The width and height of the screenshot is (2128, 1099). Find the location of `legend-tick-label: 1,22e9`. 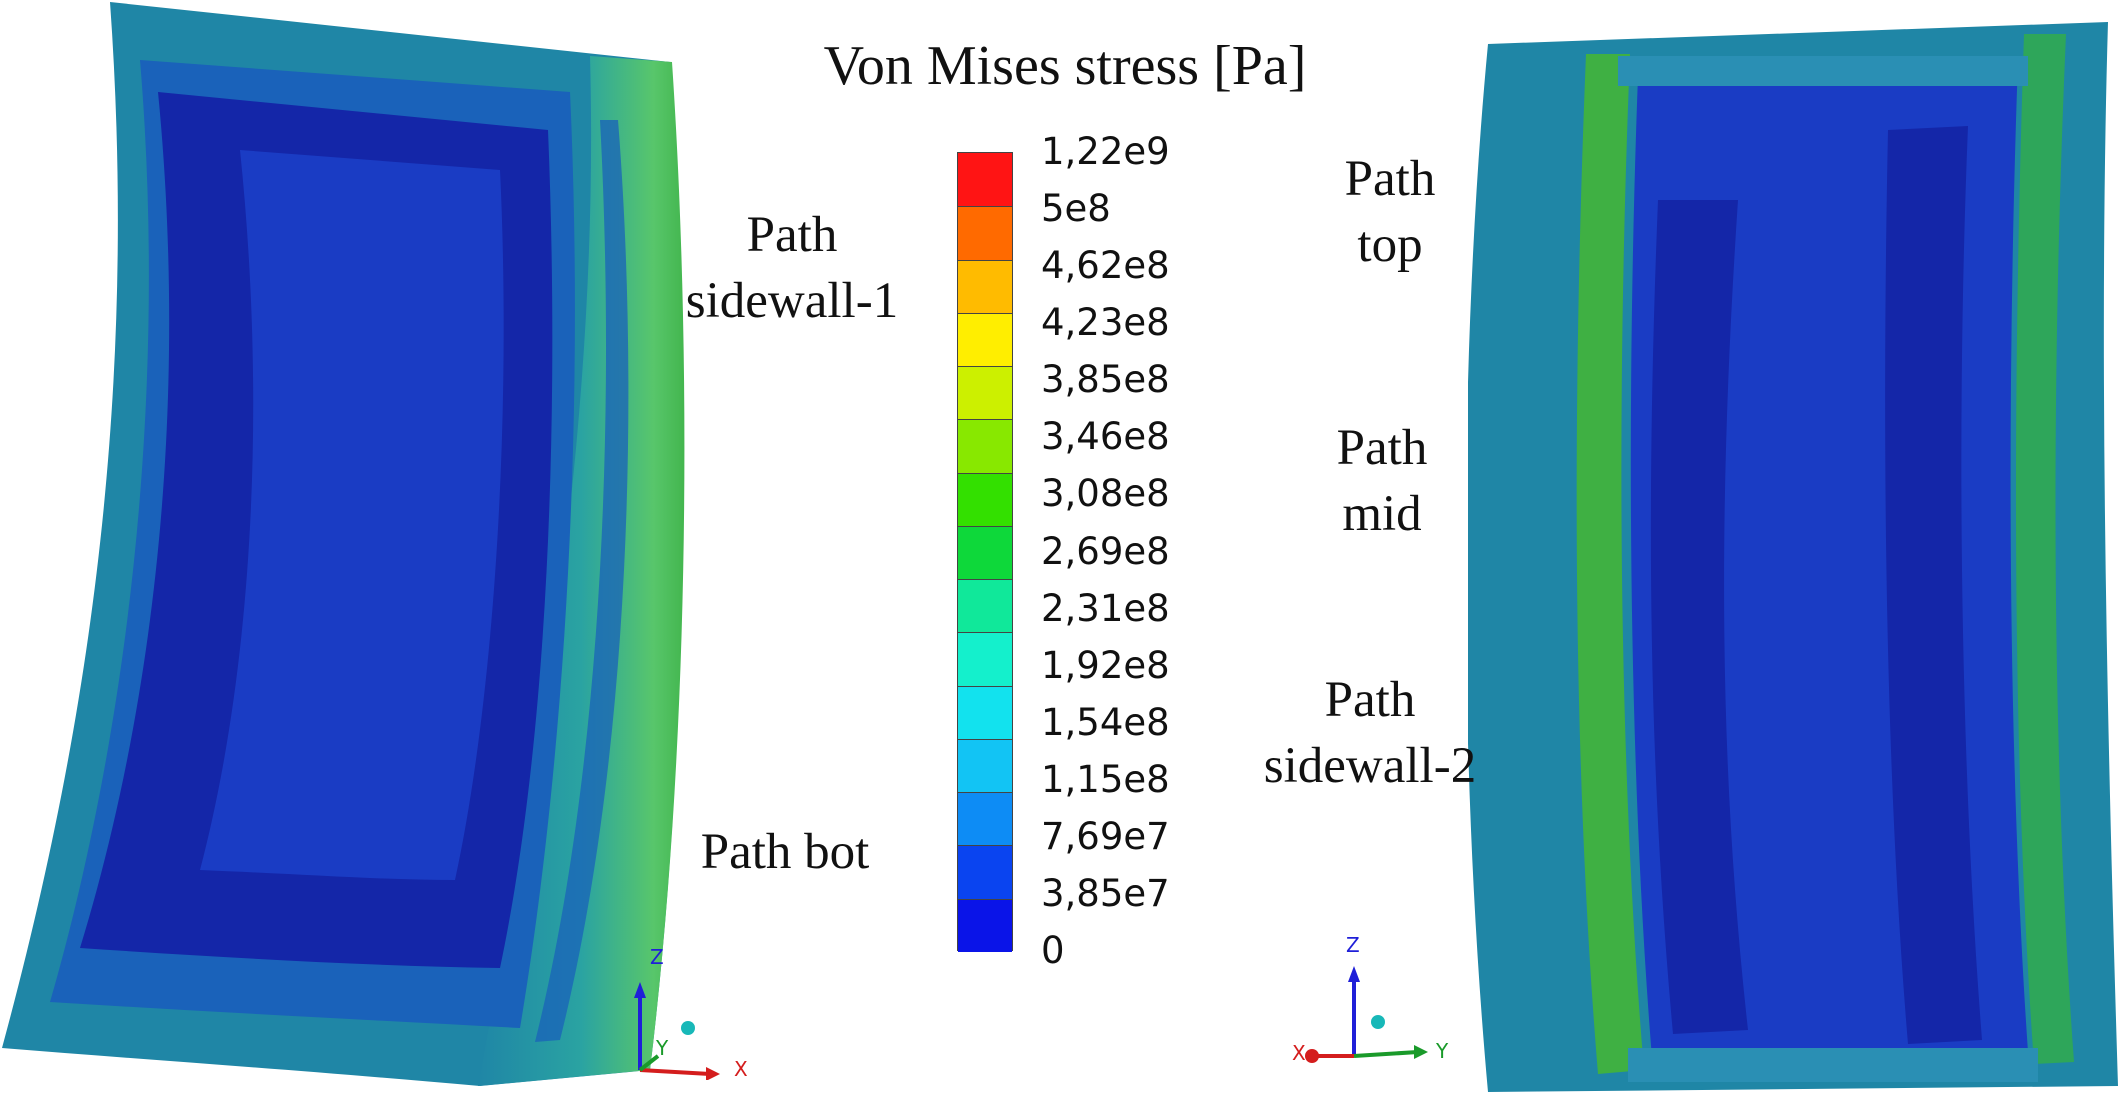

legend-tick-label: 1,22e9 is located at coordinates (1105, 151).